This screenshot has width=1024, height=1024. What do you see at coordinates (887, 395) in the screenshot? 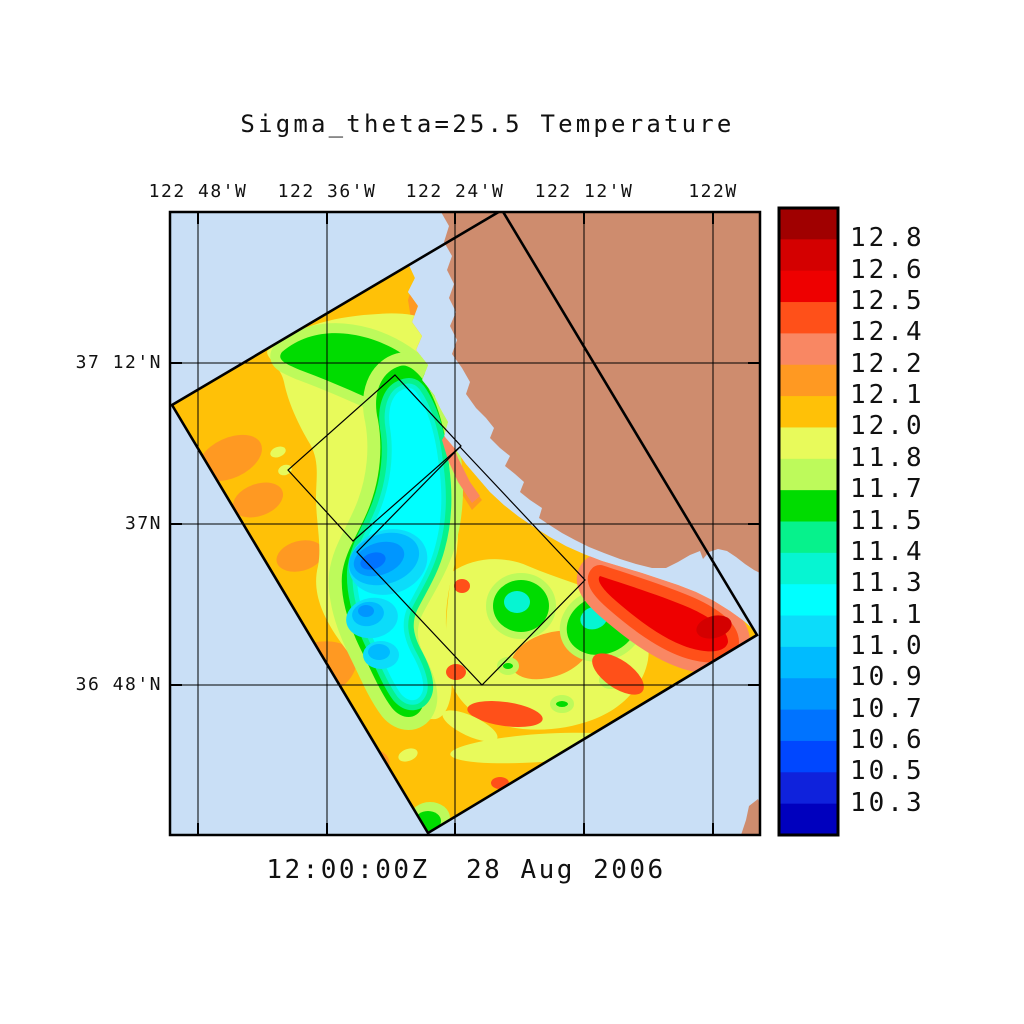
I see `colorbar-label: 12.1` at bounding box center [887, 395].